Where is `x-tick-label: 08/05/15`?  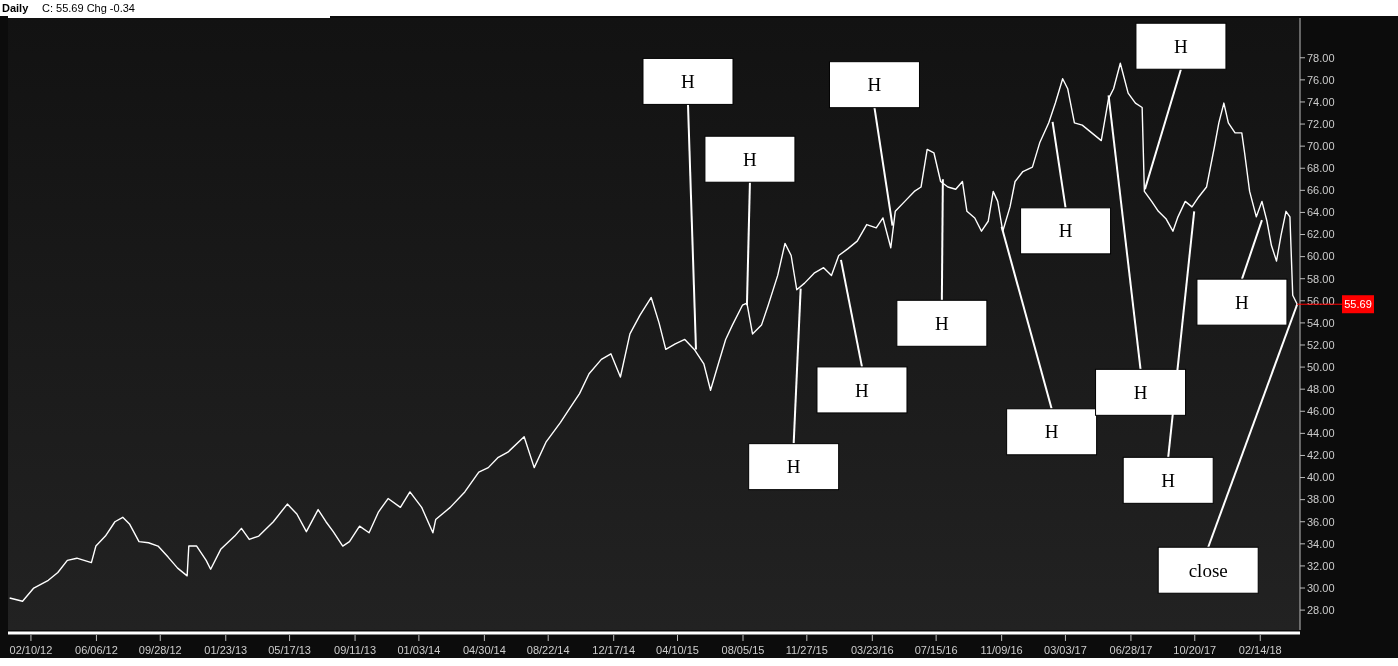 x-tick-label: 08/05/15 is located at coordinates (743, 650).